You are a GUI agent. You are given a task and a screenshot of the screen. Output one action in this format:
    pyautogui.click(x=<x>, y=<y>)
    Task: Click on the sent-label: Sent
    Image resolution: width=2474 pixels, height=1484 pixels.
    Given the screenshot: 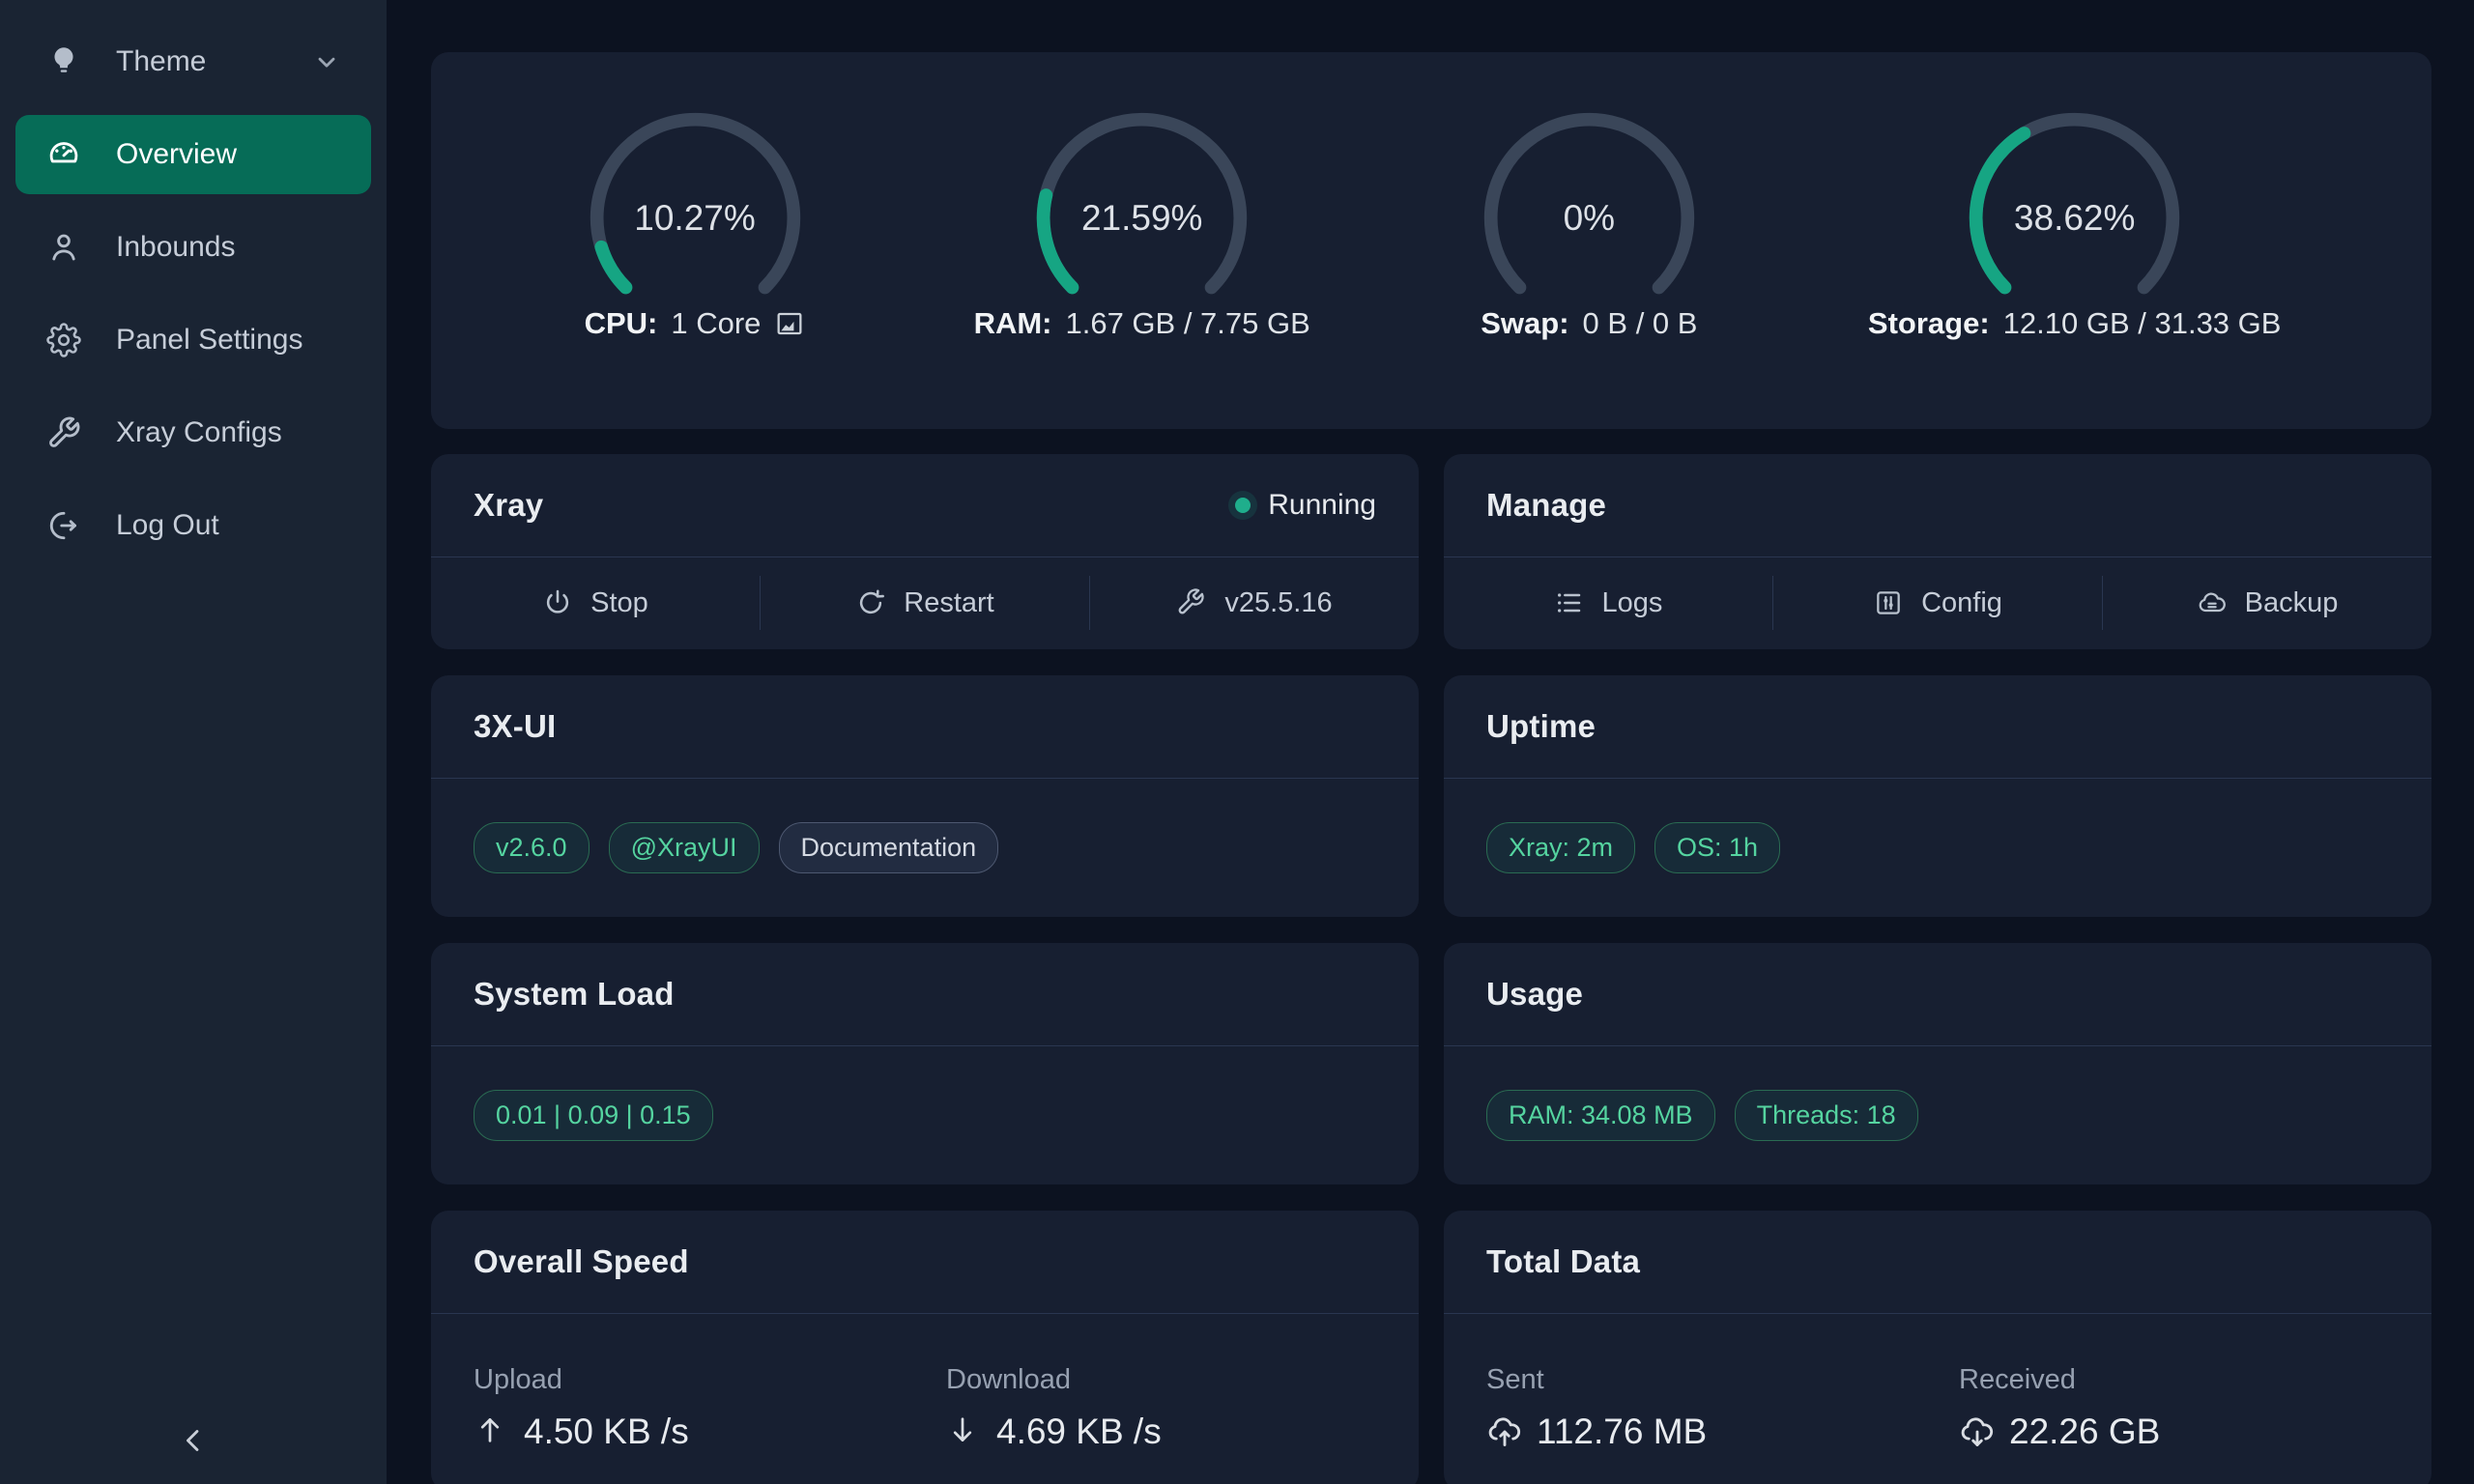 What is the action you would take?
    pyautogui.click(x=1515, y=1380)
    